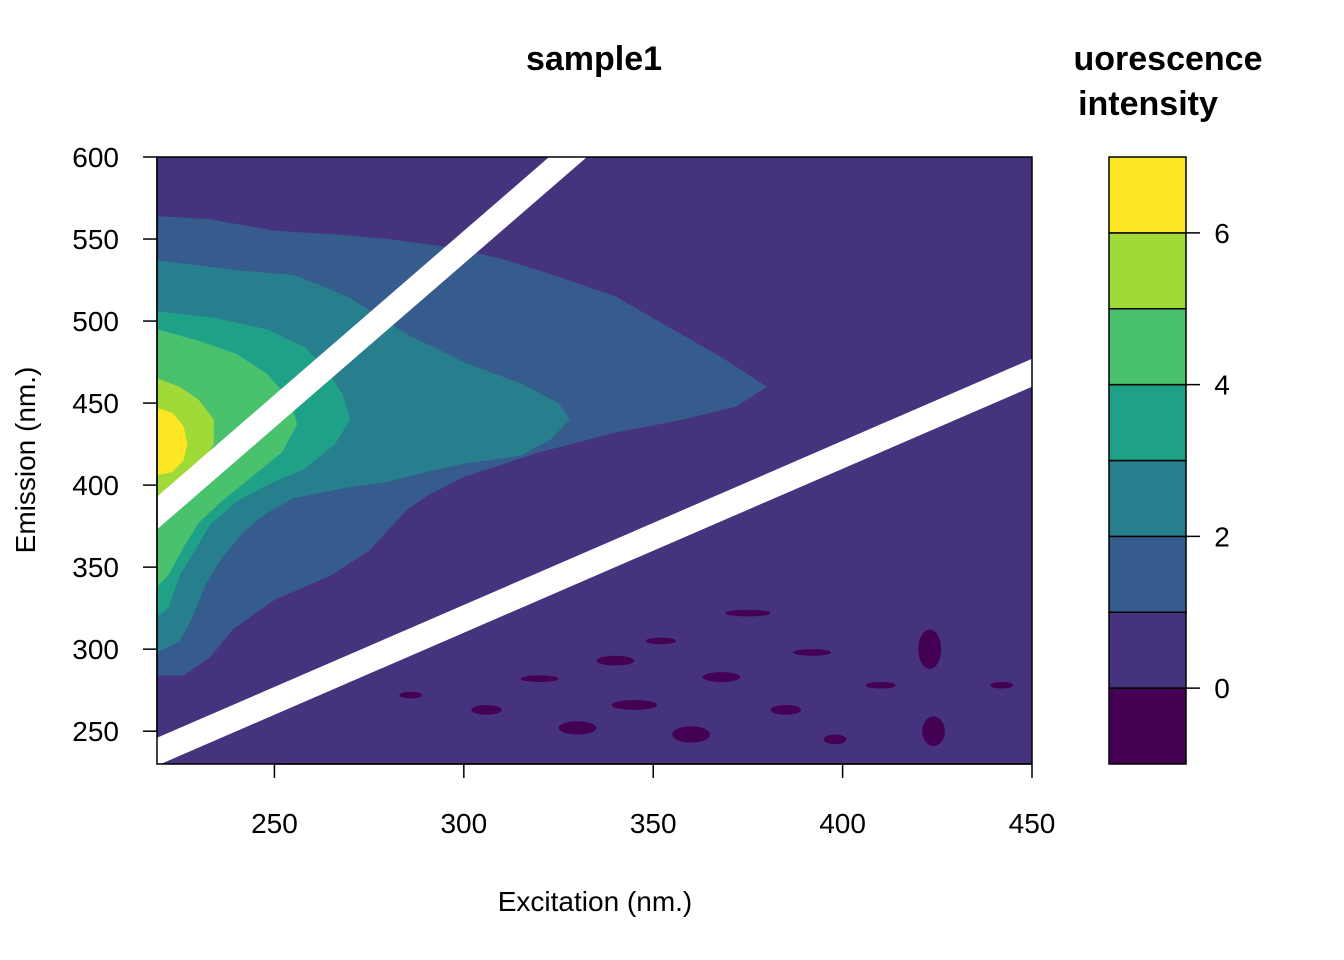 The image size is (1344, 960). Describe the element at coordinates (1208, 461) in the screenshot. I see `colorbar-ticks: 0 2 4 6` at that location.